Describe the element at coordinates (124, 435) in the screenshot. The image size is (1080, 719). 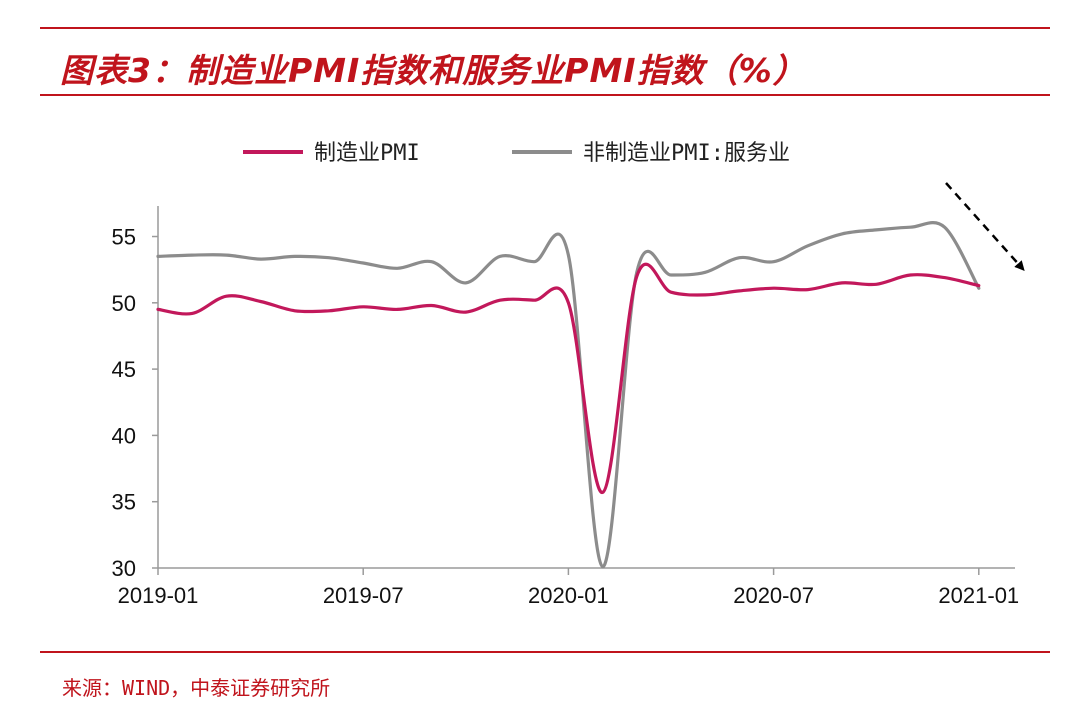
I see `y-tick-label: 40` at that location.